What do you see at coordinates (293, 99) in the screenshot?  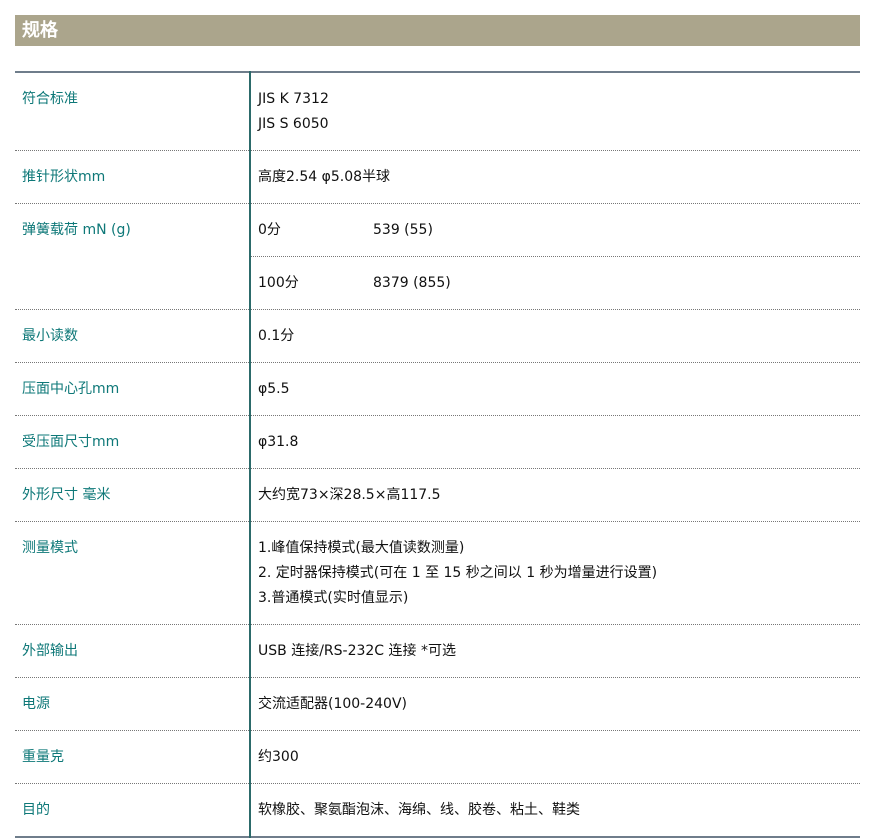 I see `value-line: JIS K 7312` at bounding box center [293, 99].